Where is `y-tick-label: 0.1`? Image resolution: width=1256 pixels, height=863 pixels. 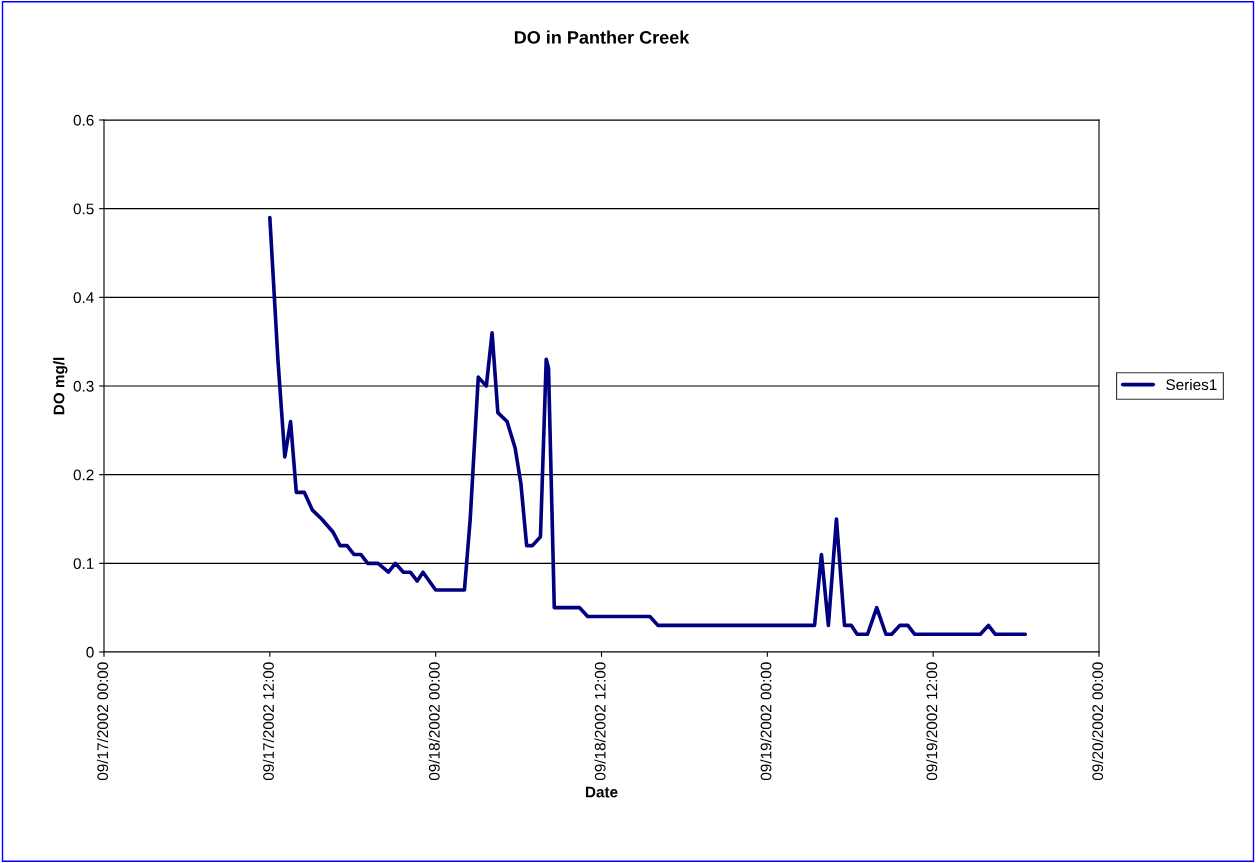 y-tick-label: 0.1 is located at coordinates (83, 564).